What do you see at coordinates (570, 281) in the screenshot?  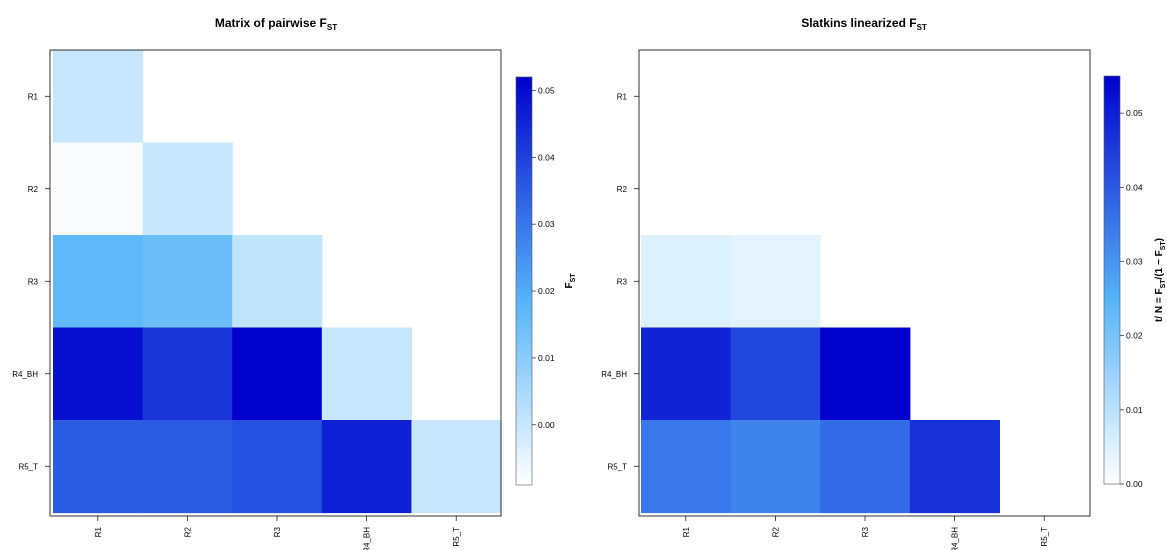 I see `colorbar-title: FST` at bounding box center [570, 281].